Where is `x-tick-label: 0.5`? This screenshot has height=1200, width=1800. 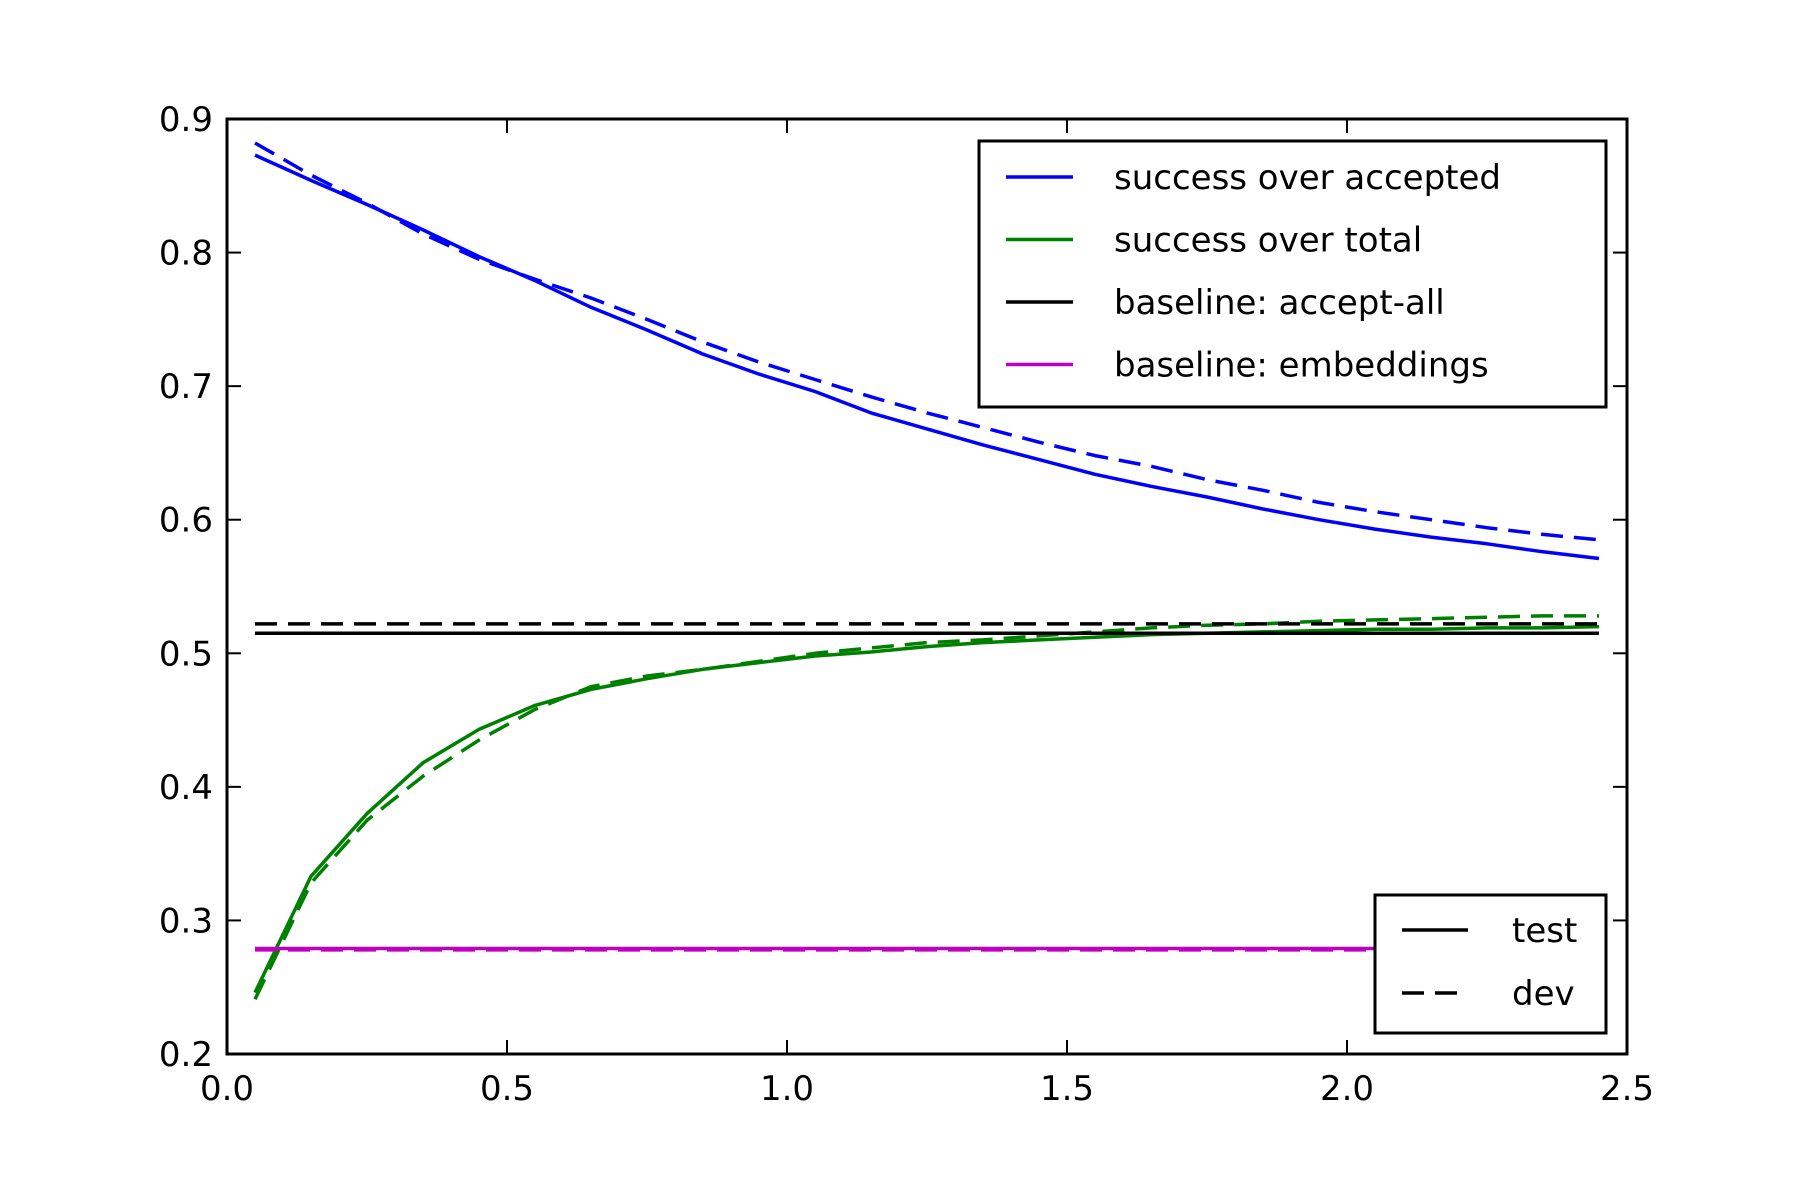 x-tick-label: 0.5 is located at coordinates (507, 1089).